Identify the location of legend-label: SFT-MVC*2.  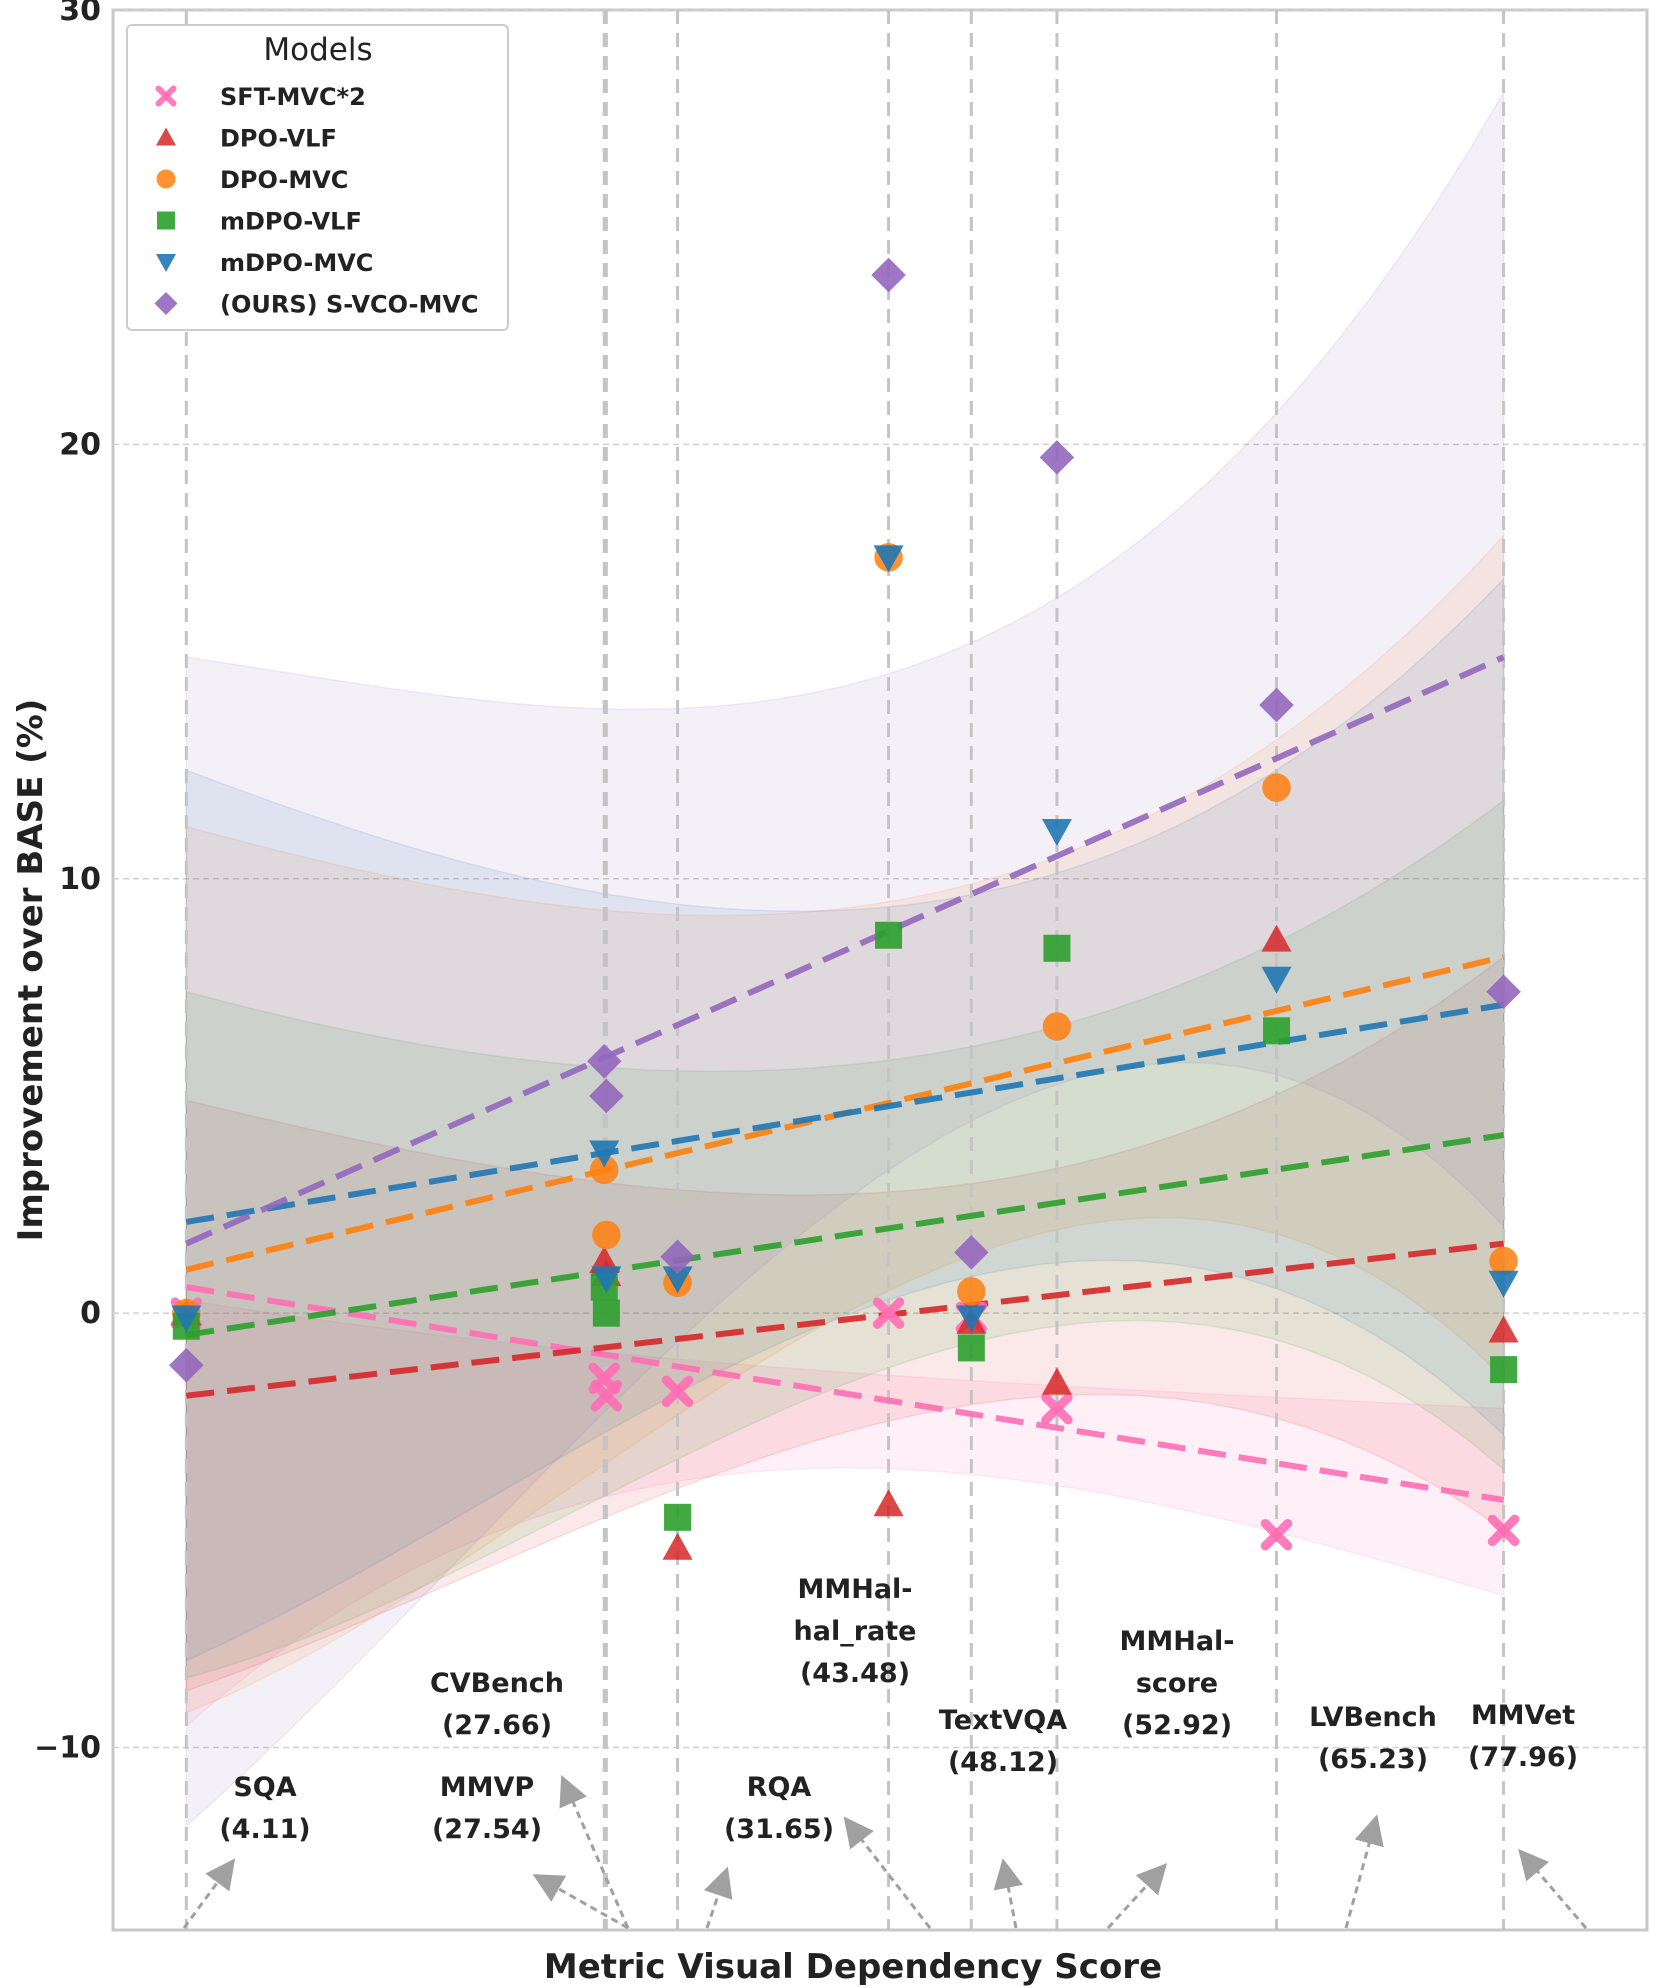
(293, 97).